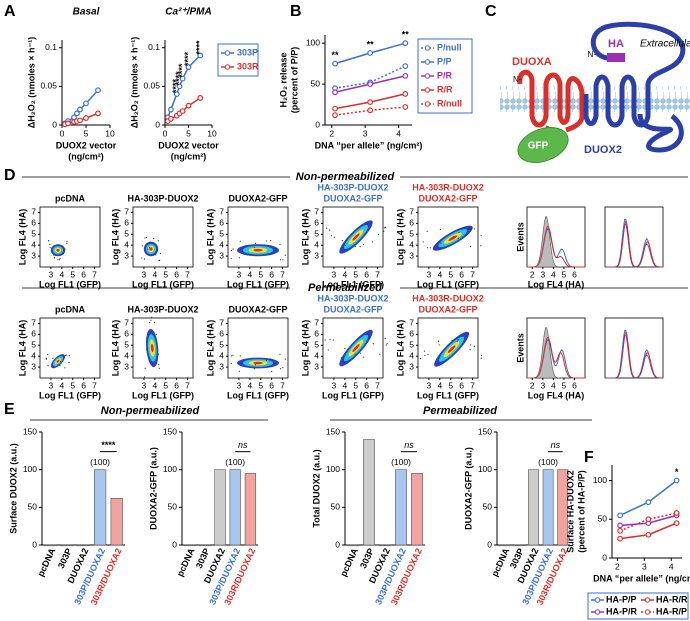  I want to click on ha-tag, so click(616, 57).